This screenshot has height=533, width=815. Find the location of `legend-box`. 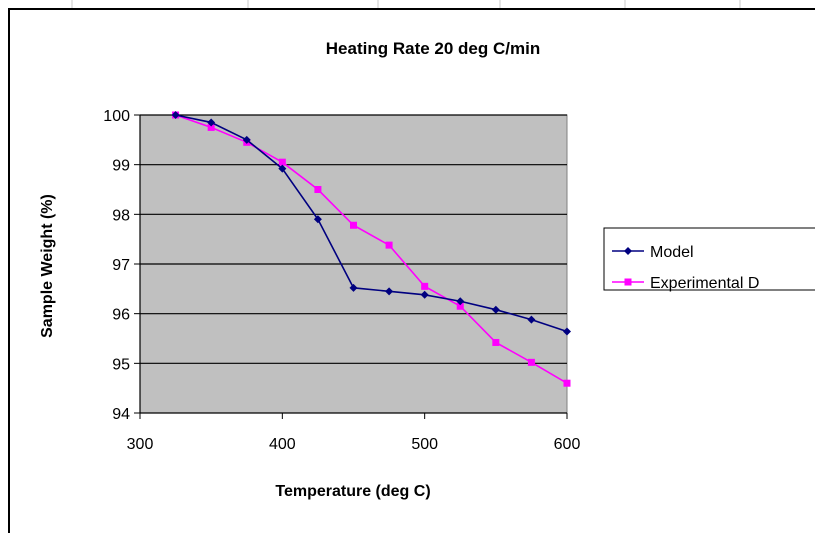

legend-box is located at coordinates (709, 259).